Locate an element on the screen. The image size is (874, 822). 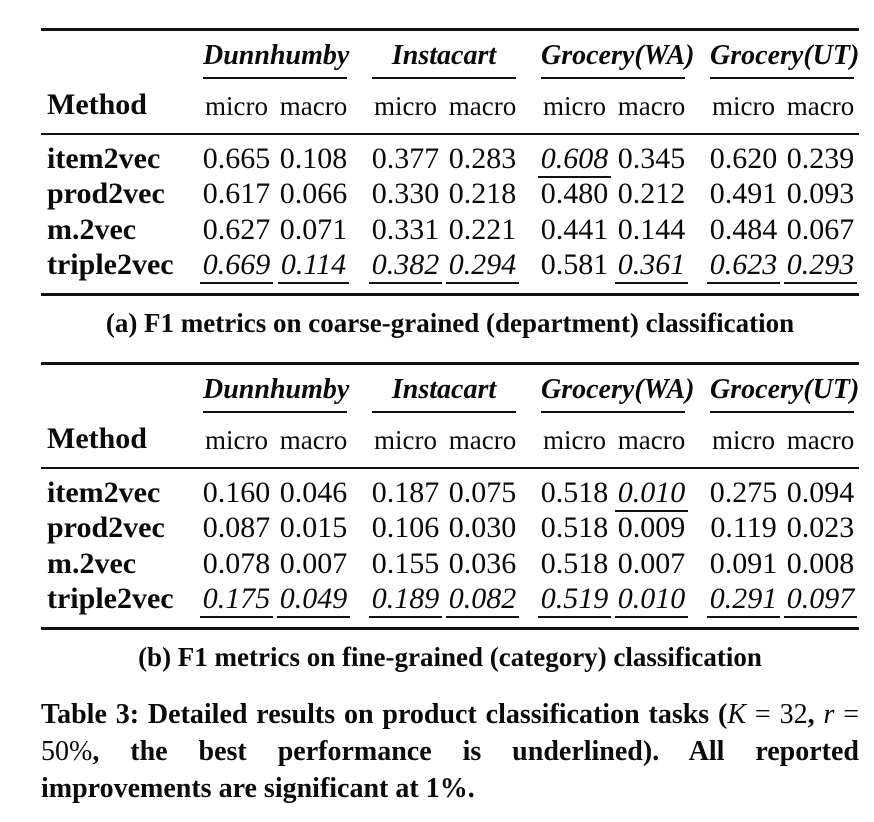
dataset-header-row: Dunnhumby Instacart Grocery(WA) Grocery(UT) is located at coordinates (450, 389).